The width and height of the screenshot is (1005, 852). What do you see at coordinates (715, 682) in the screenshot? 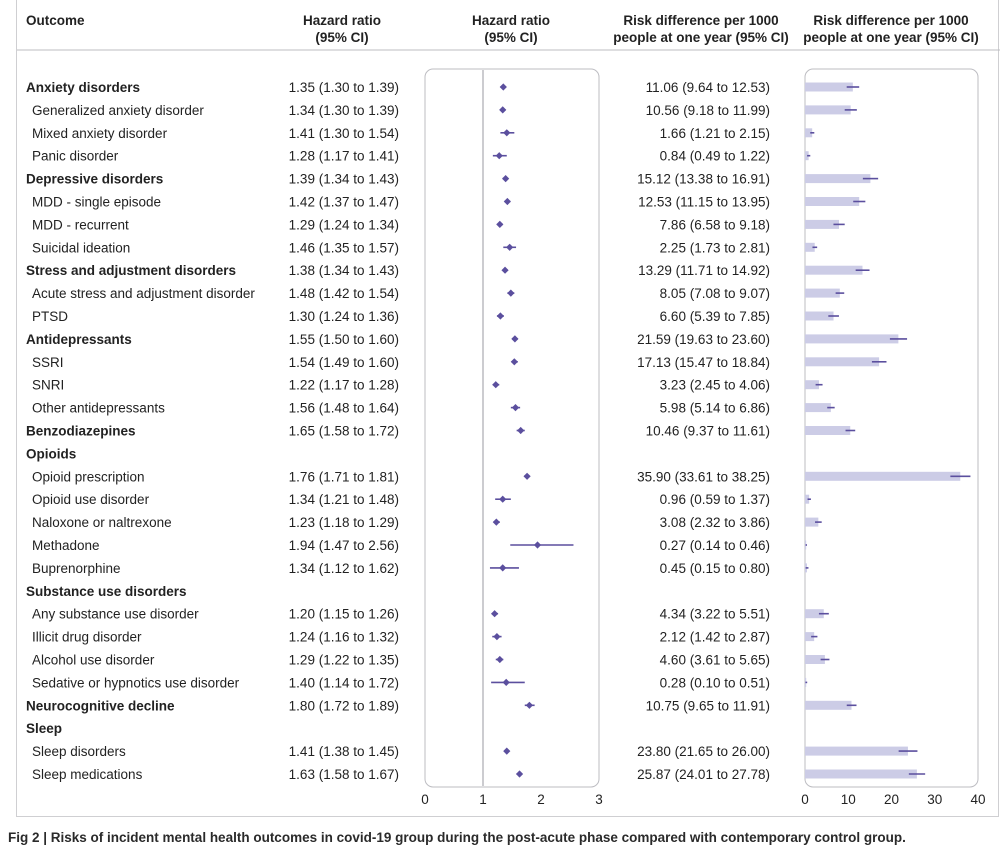
I see `rd-value-text: 0.28 (0.10 to 0.51)` at bounding box center [715, 682].